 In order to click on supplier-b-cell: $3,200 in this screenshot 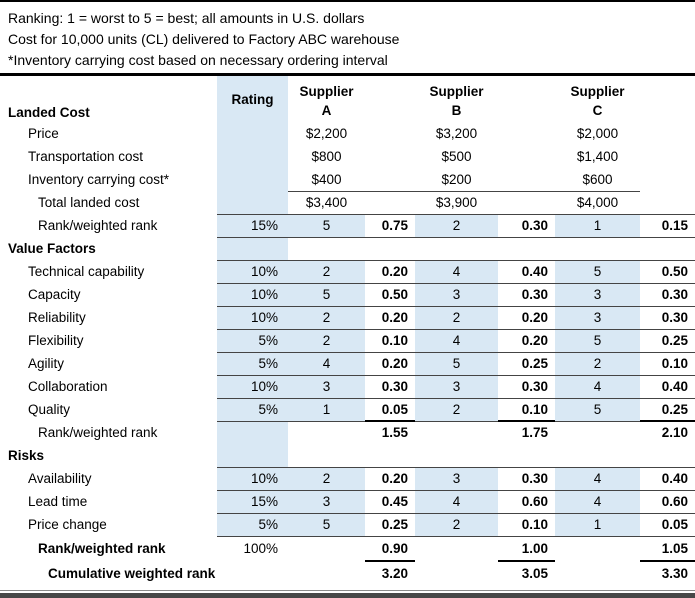, I will do `click(456, 133)`.